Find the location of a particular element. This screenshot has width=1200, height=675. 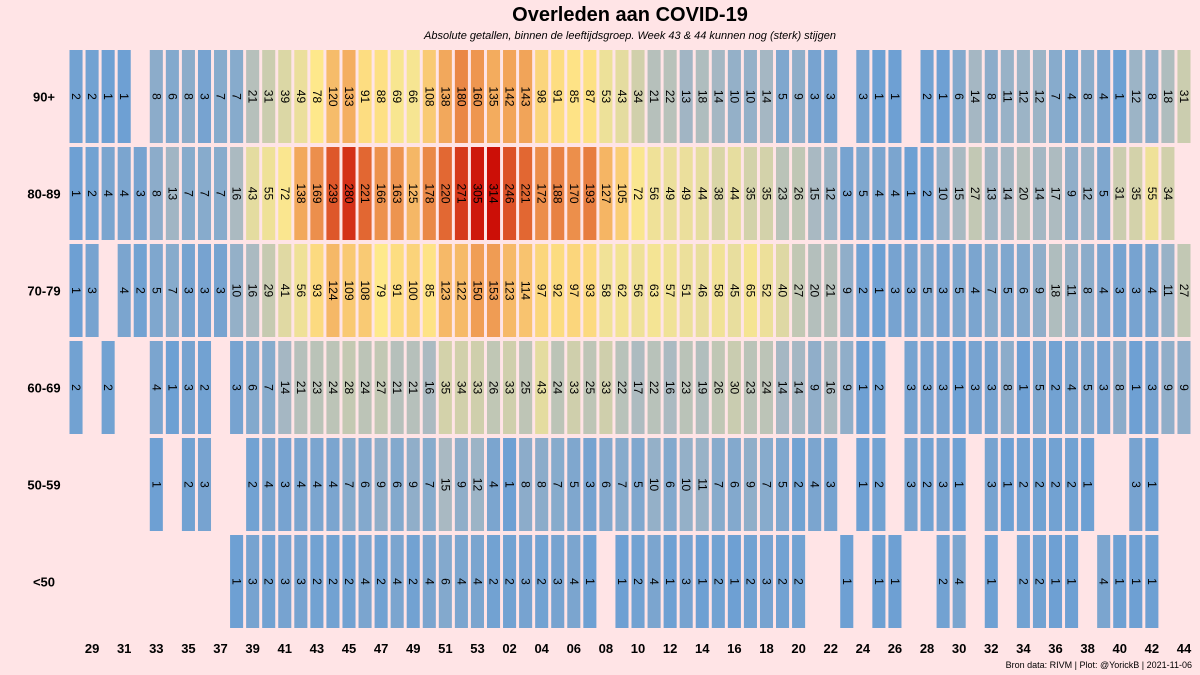

cell-label-3-25: 33 is located at coordinates (477, 388).